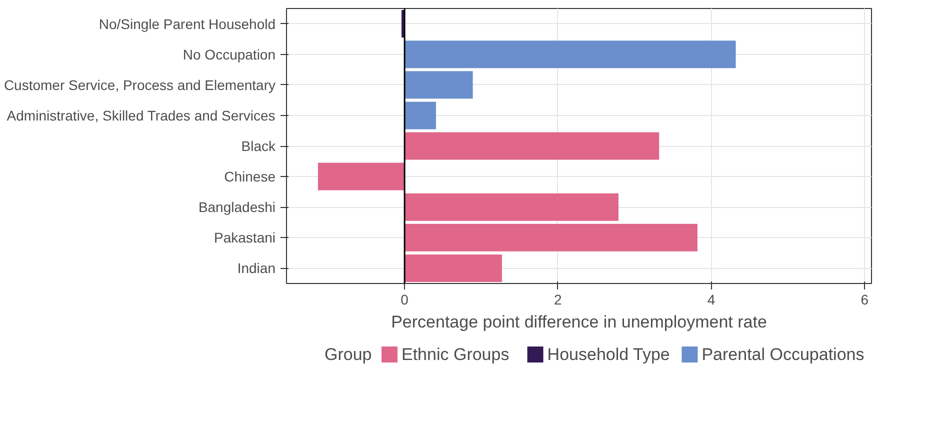 The width and height of the screenshot is (928, 423). Describe the element at coordinates (558, 300) in the screenshot. I see `x-tick-label: 2` at that location.